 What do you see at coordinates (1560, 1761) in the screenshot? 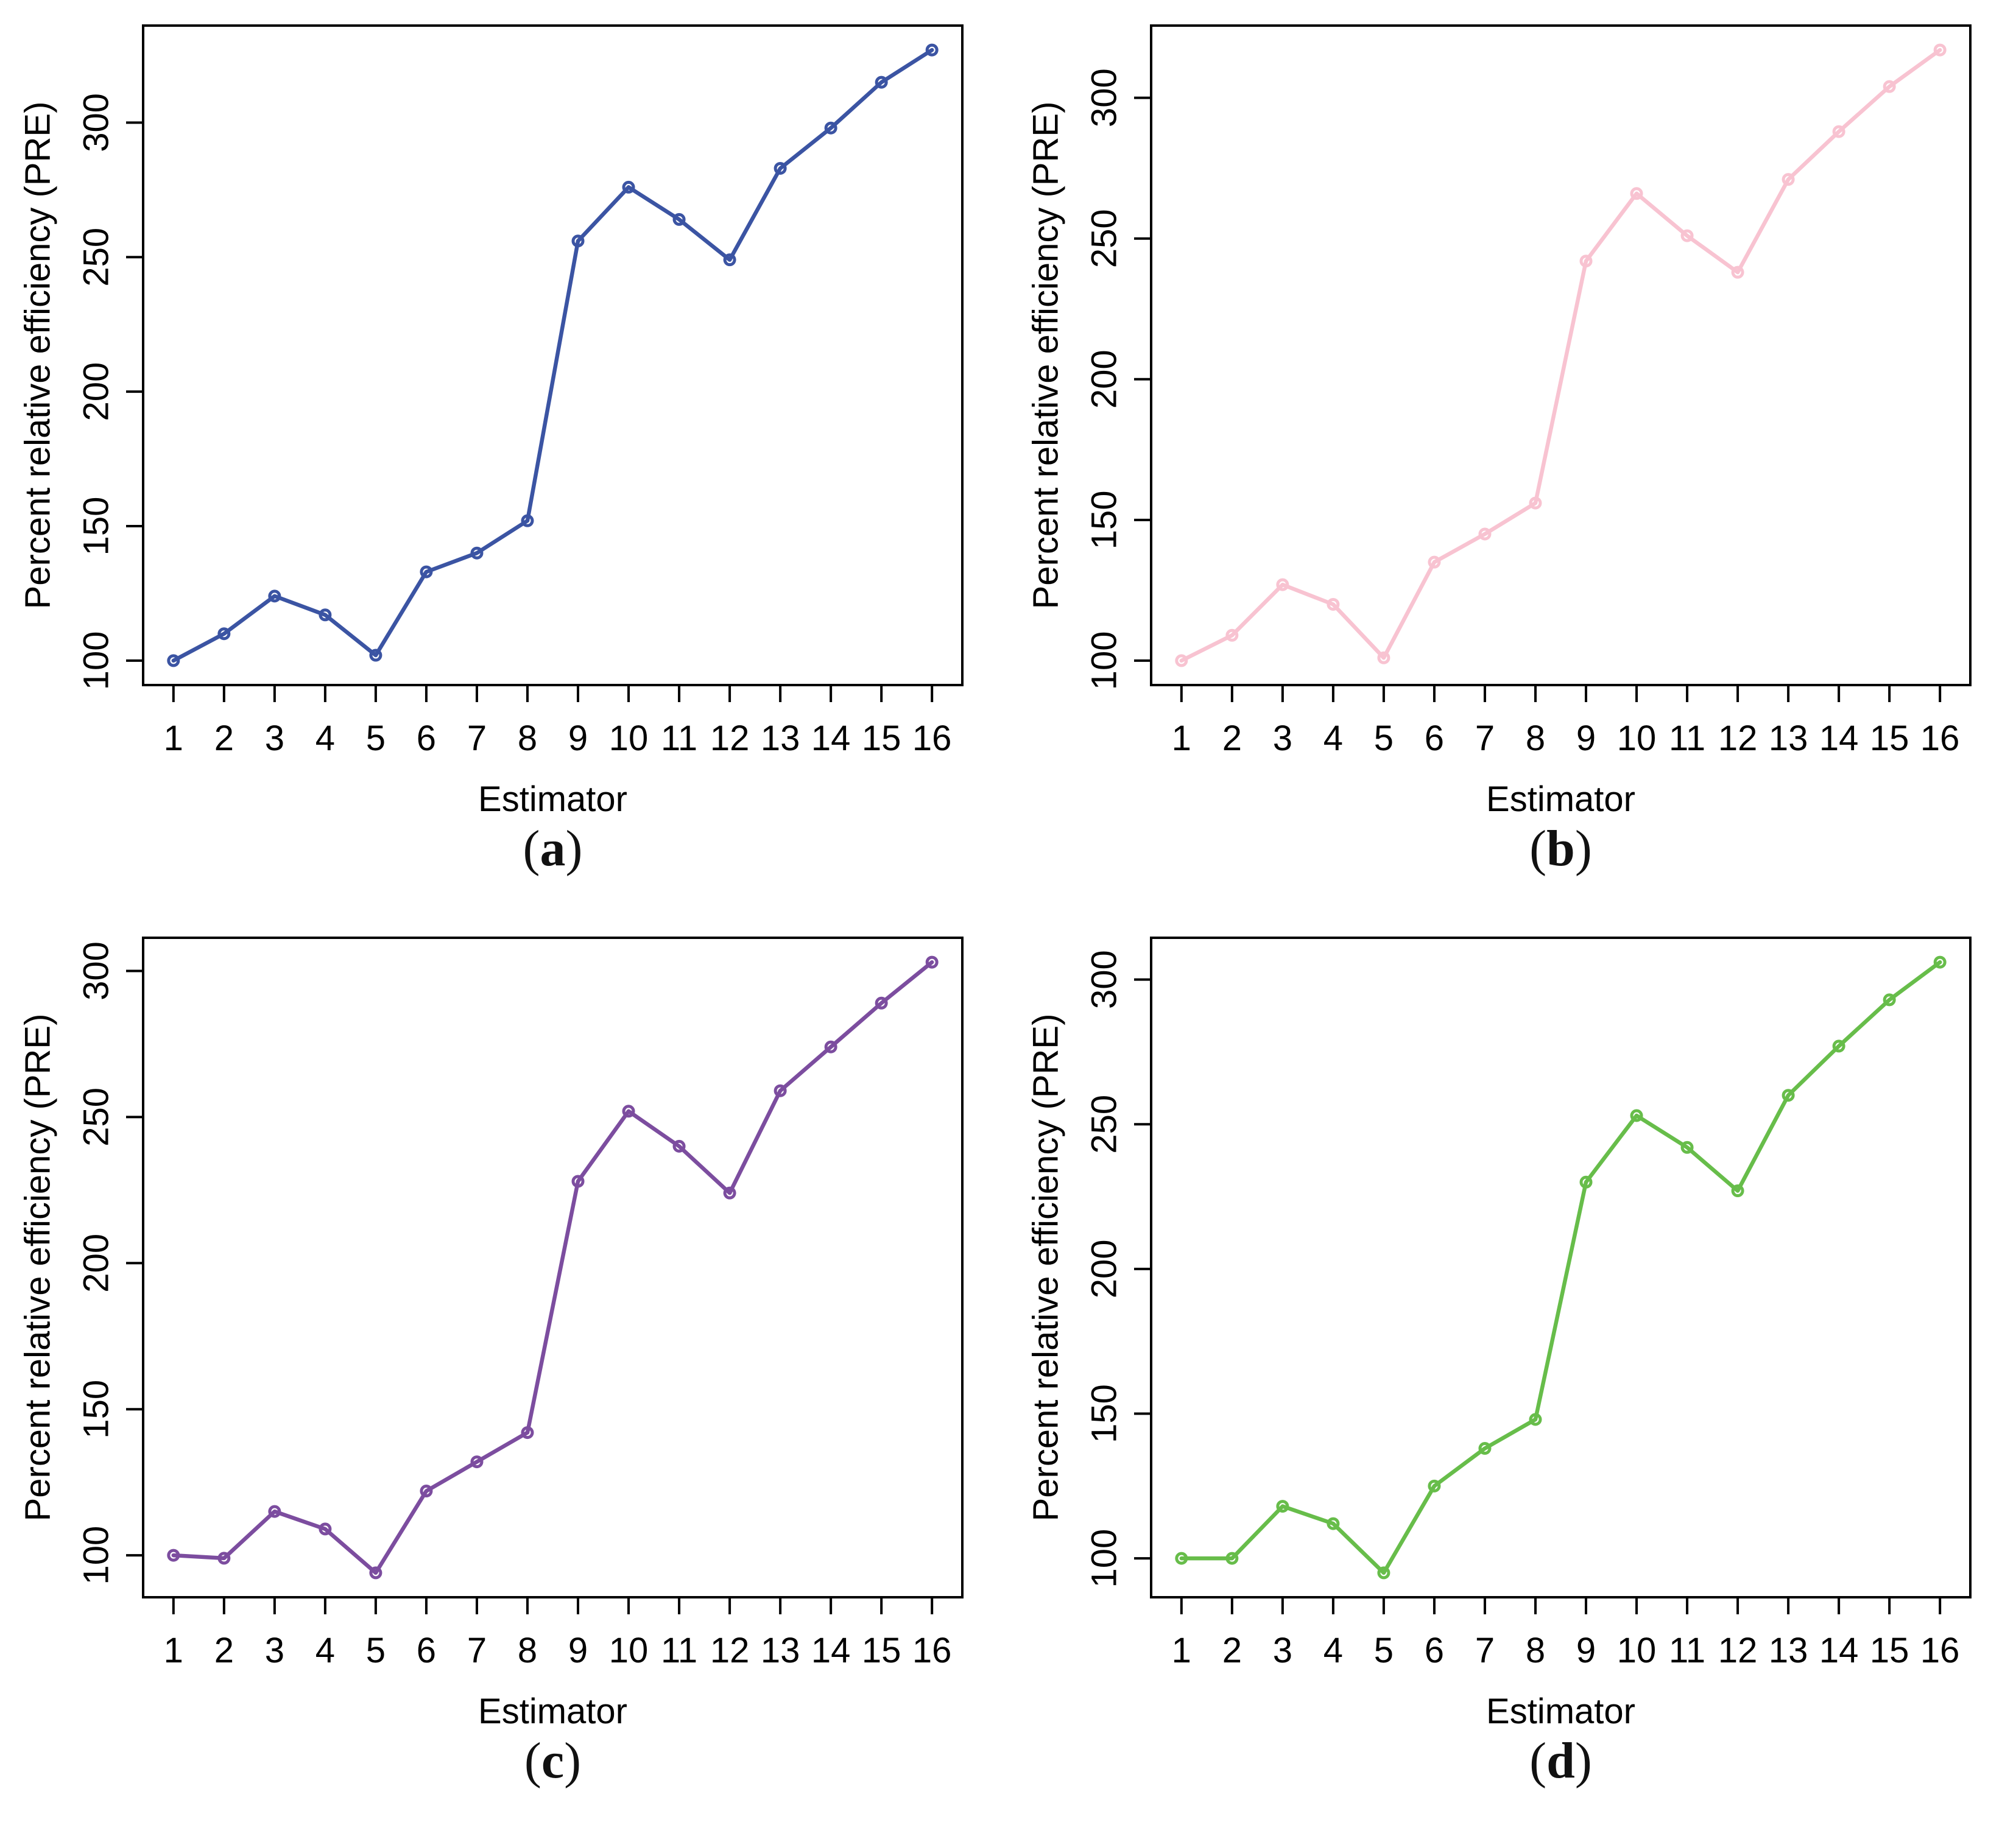
I see `caption-d: (d)` at bounding box center [1560, 1761].